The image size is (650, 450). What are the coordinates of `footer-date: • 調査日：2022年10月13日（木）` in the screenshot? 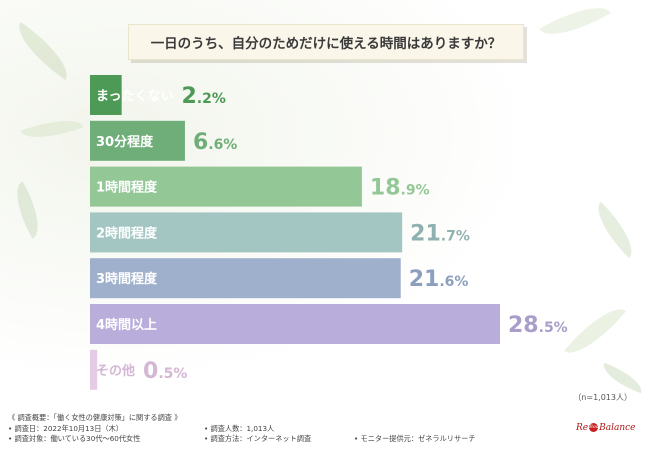 It's located at (65, 428).